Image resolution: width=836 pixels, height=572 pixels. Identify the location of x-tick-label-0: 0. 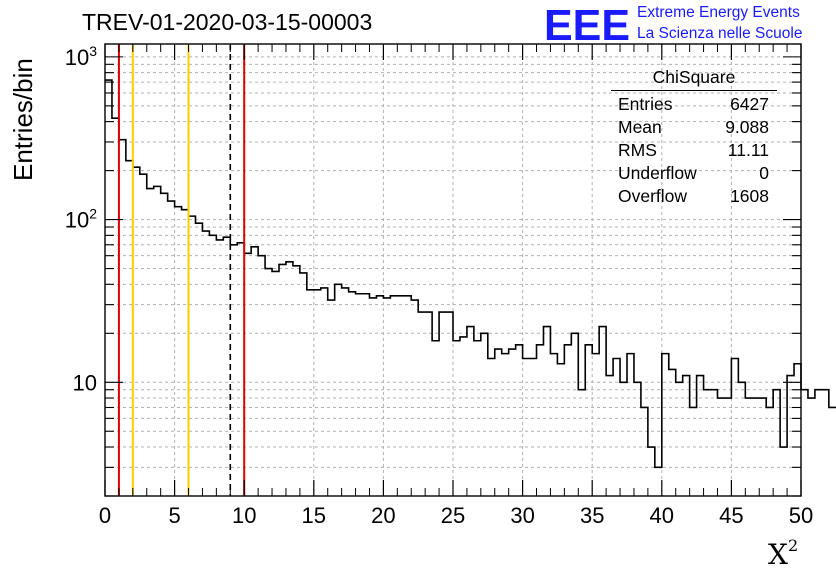
(105, 515).